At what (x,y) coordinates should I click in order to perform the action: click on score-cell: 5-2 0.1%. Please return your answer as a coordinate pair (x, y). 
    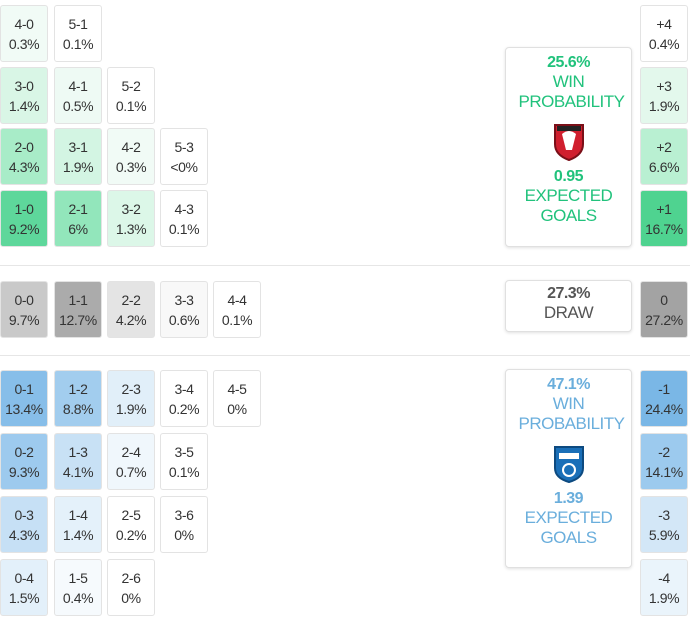
    Looking at the image, I should click on (131, 95).